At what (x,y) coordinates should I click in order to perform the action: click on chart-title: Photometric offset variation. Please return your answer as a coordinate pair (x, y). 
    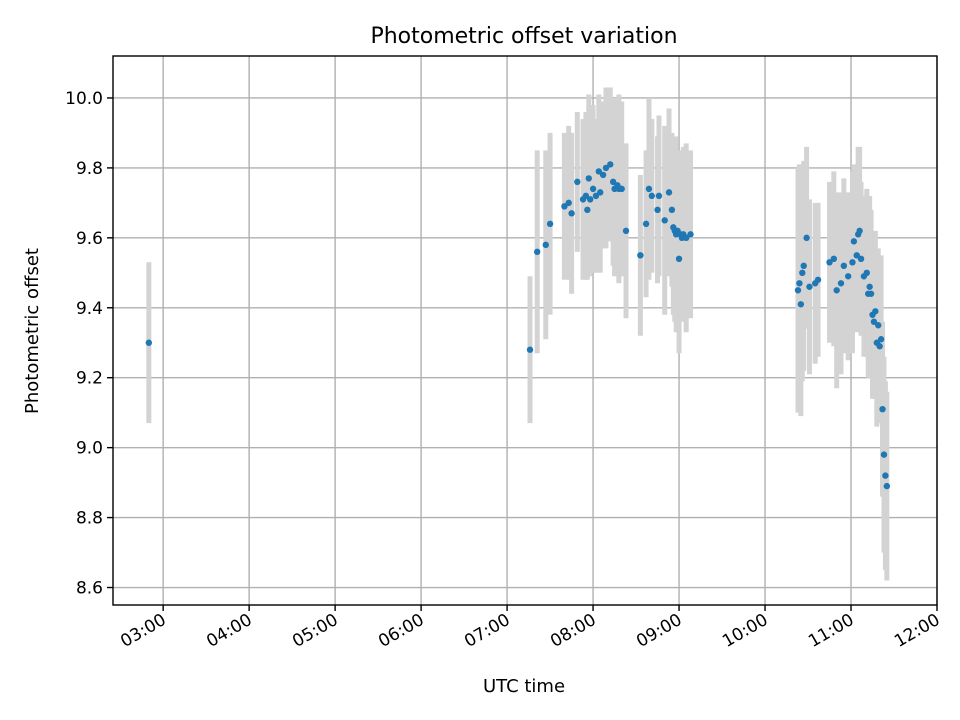
    Looking at the image, I should click on (523, 36).